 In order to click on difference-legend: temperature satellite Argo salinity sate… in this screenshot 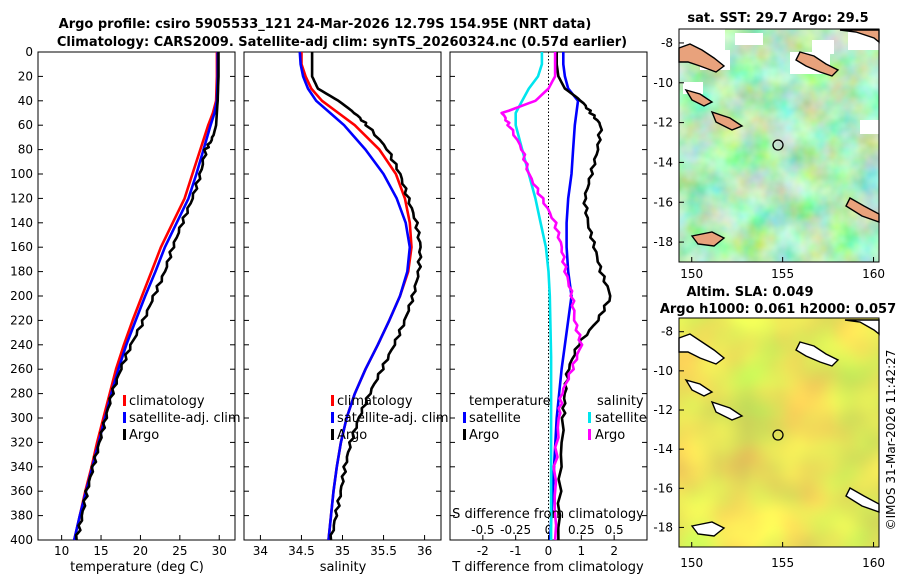, I will do `click(555, 418)`.